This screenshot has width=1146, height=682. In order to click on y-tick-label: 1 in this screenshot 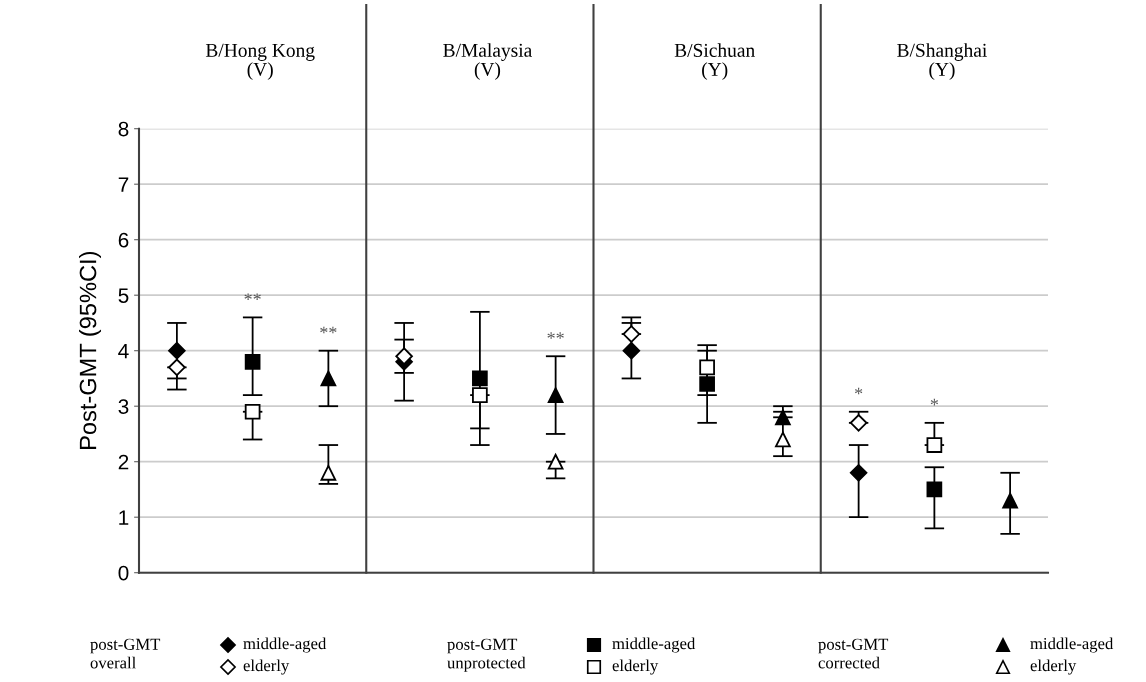, I will do `click(124, 517)`.